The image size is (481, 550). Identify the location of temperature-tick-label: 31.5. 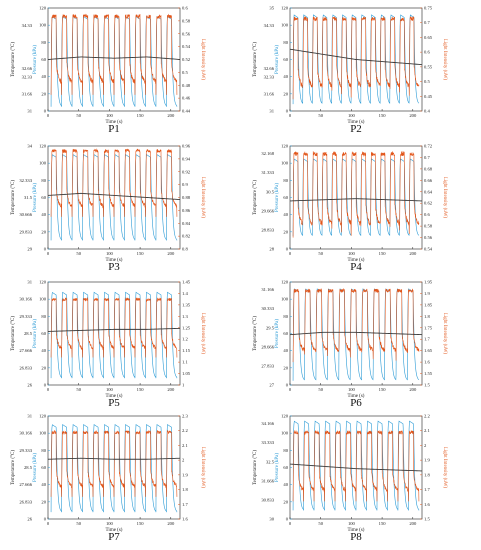
(28, 197).